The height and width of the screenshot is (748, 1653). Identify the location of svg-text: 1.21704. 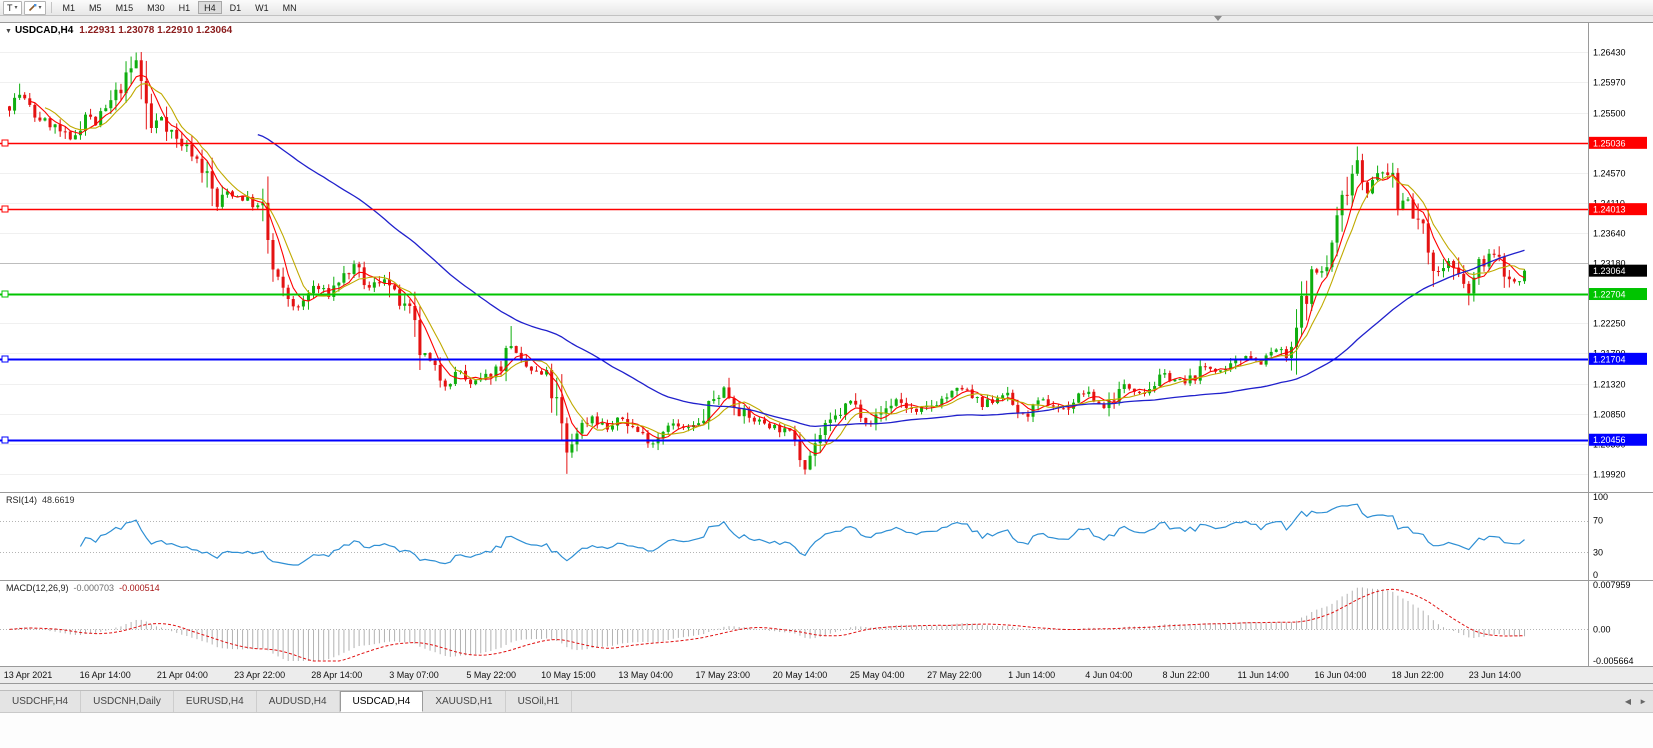
(1609, 359).